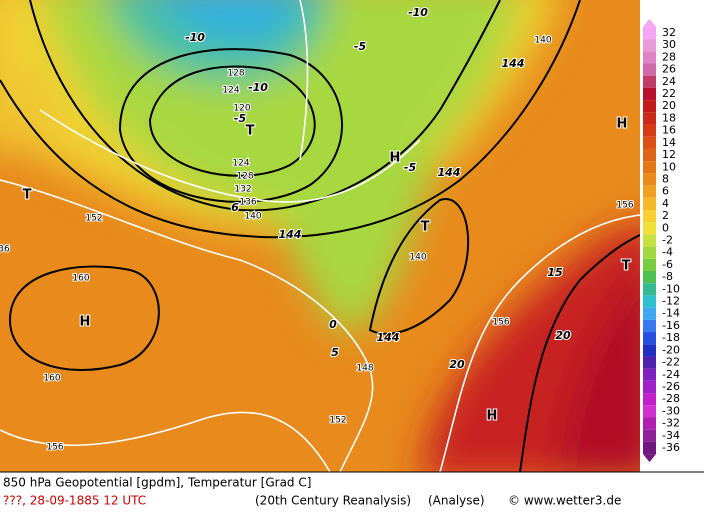 The height and width of the screenshot is (517, 704). What do you see at coordinates (235, 207) in the screenshot?
I see `temp-label: 6` at bounding box center [235, 207].